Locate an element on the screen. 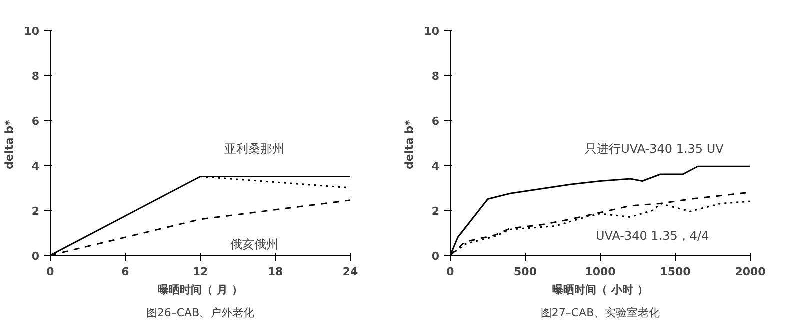 The image size is (800, 324). x-tick-label: 500 is located at coordinates (526, 272).